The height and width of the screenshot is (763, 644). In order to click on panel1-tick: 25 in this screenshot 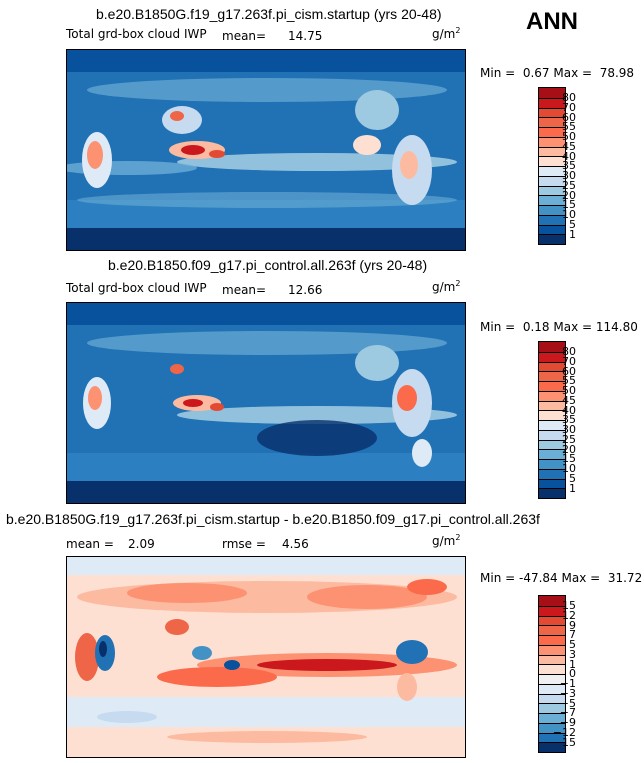, I will do `click(569, 185)`.